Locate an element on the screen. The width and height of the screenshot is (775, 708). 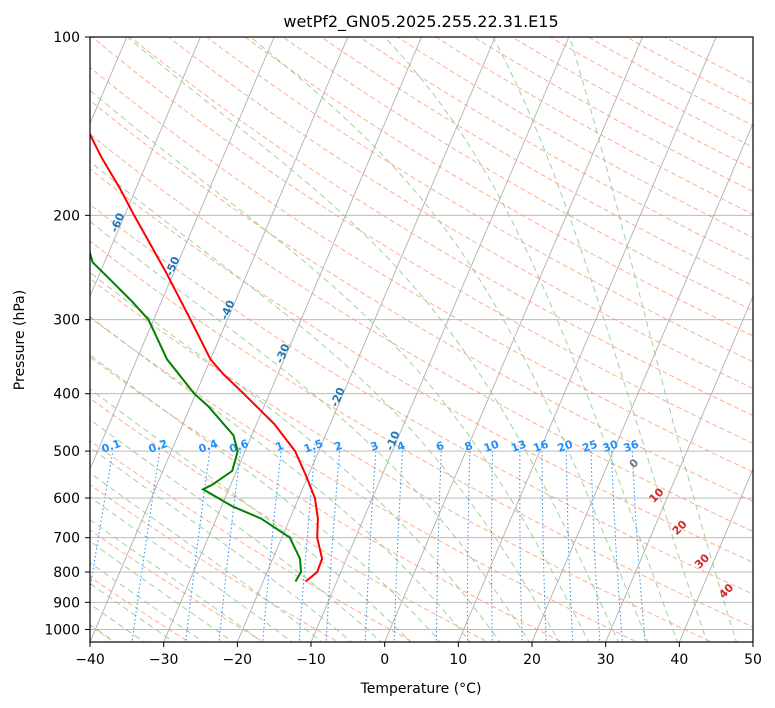
y-tick-label: 500 is located at coordinates (66, 452).